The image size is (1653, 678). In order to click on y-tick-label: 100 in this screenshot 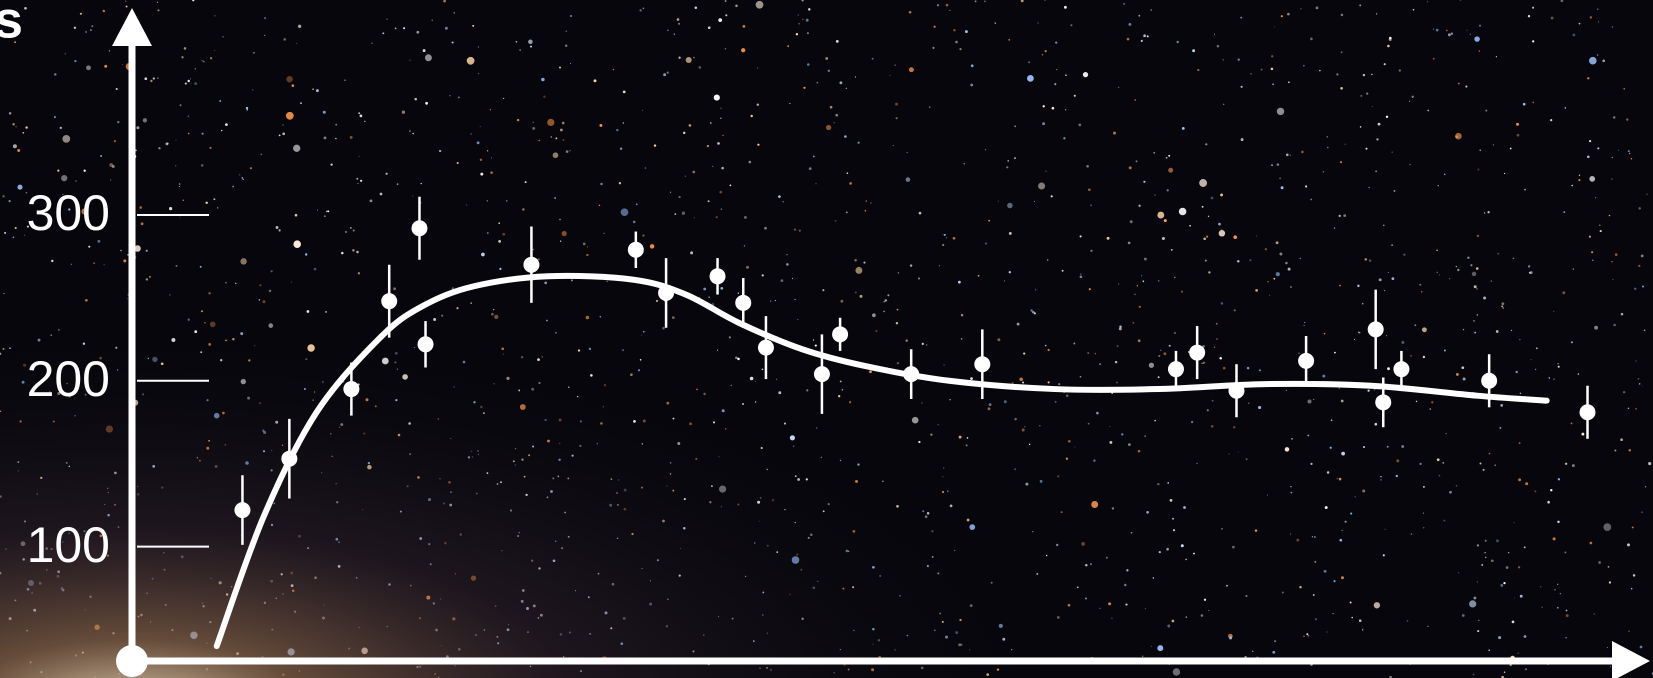, I will do `click(68, 545)`.